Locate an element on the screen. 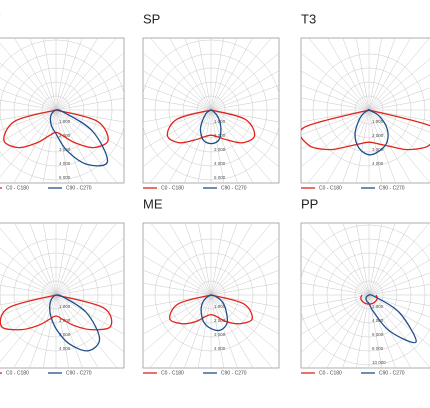 The height and width of the screenshot is (408, 430). ring-label: 1 000 is located at coordinates (65, 306).